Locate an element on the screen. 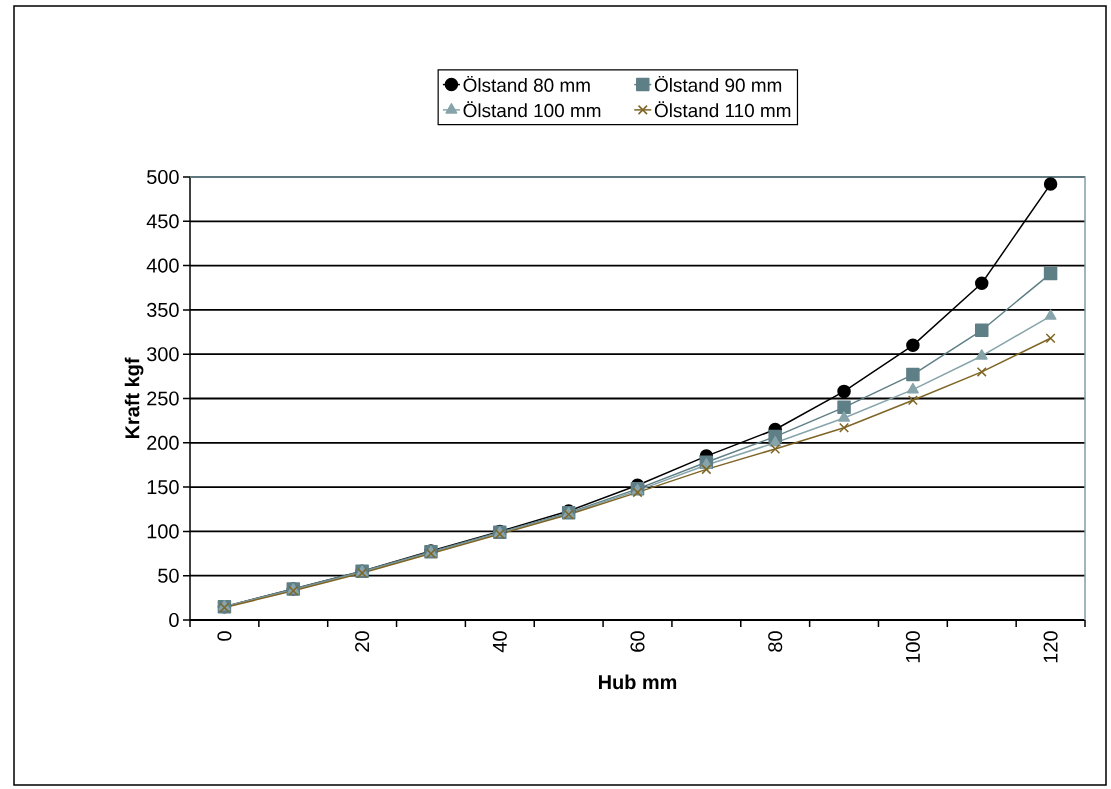  legend-label: Ölstand 110 mm is located at coordinates (722, 109).